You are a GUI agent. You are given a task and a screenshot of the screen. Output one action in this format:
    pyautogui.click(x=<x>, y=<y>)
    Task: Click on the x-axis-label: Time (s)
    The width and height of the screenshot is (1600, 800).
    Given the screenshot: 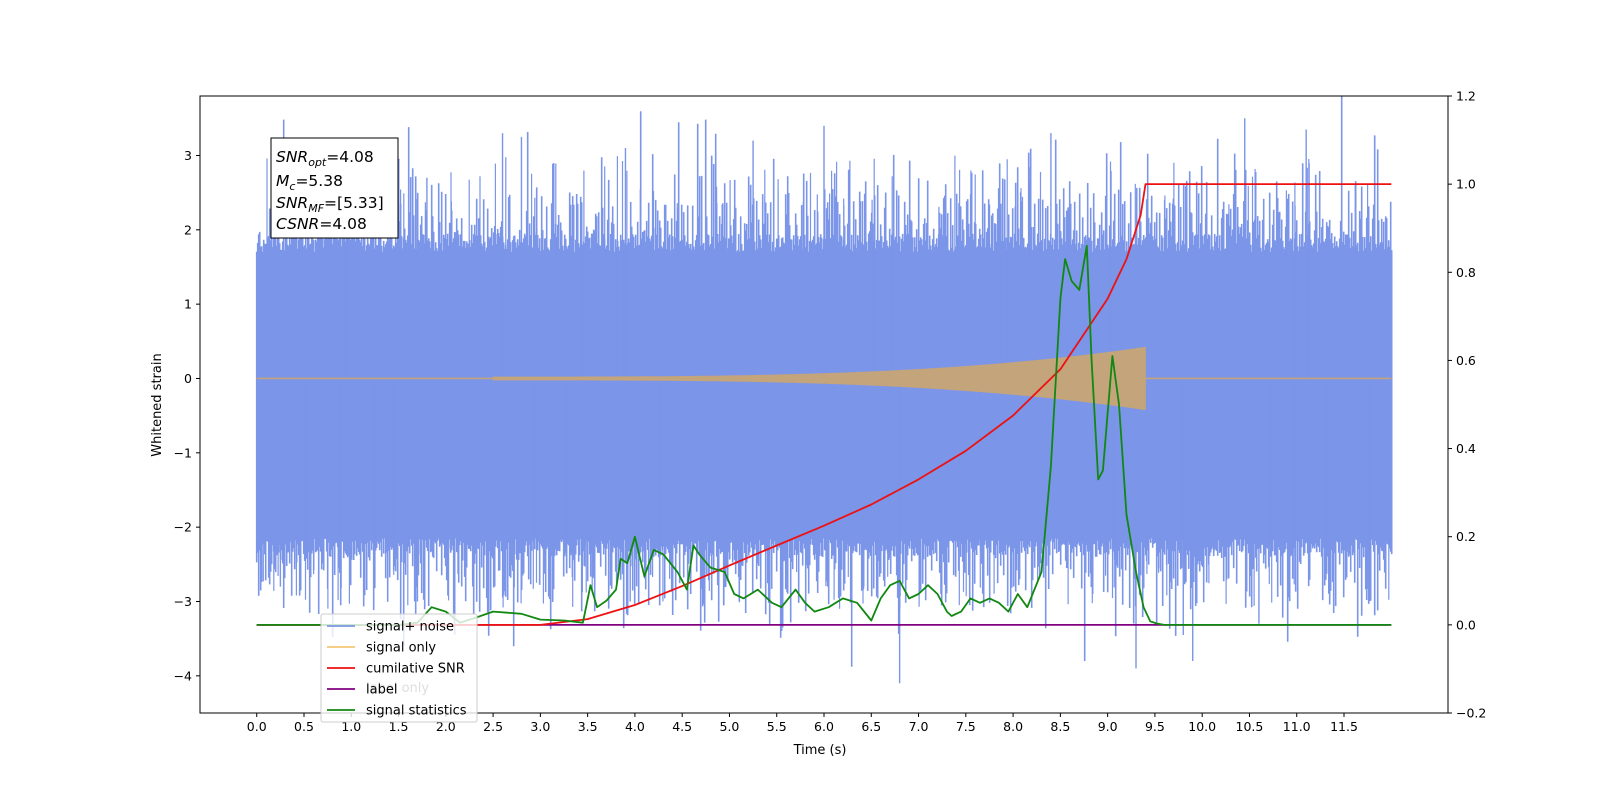 What is the action you would take?
    pyautogui.click(x=820, y=750)
    